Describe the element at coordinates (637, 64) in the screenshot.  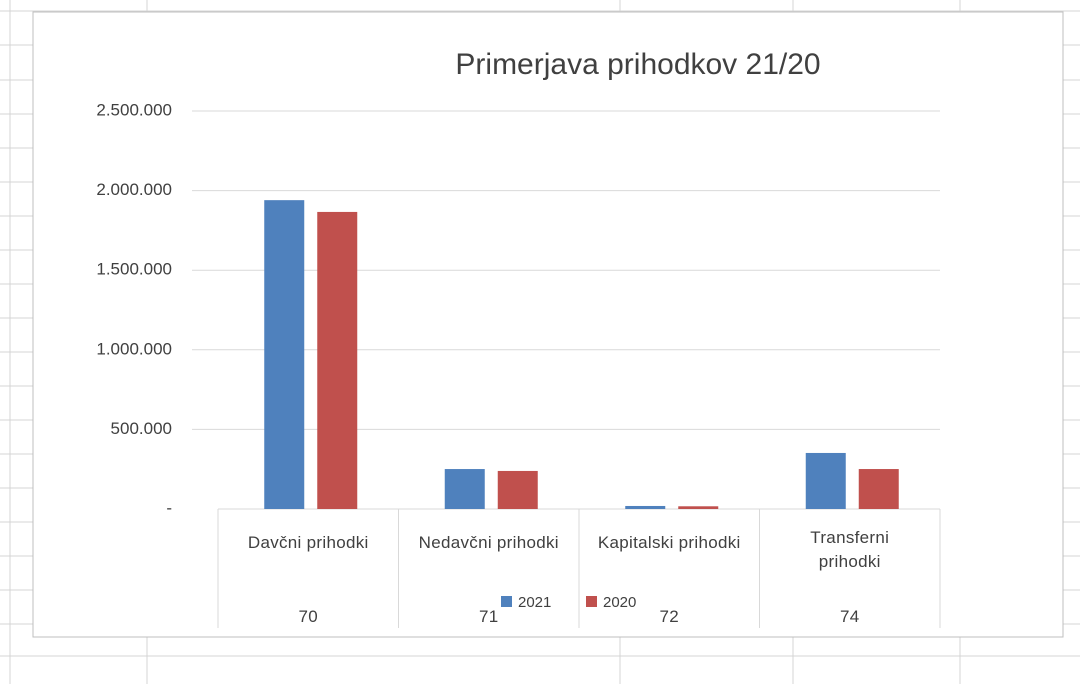
I see `chart-title: Primerjava prihodkov 21/20` at that location.